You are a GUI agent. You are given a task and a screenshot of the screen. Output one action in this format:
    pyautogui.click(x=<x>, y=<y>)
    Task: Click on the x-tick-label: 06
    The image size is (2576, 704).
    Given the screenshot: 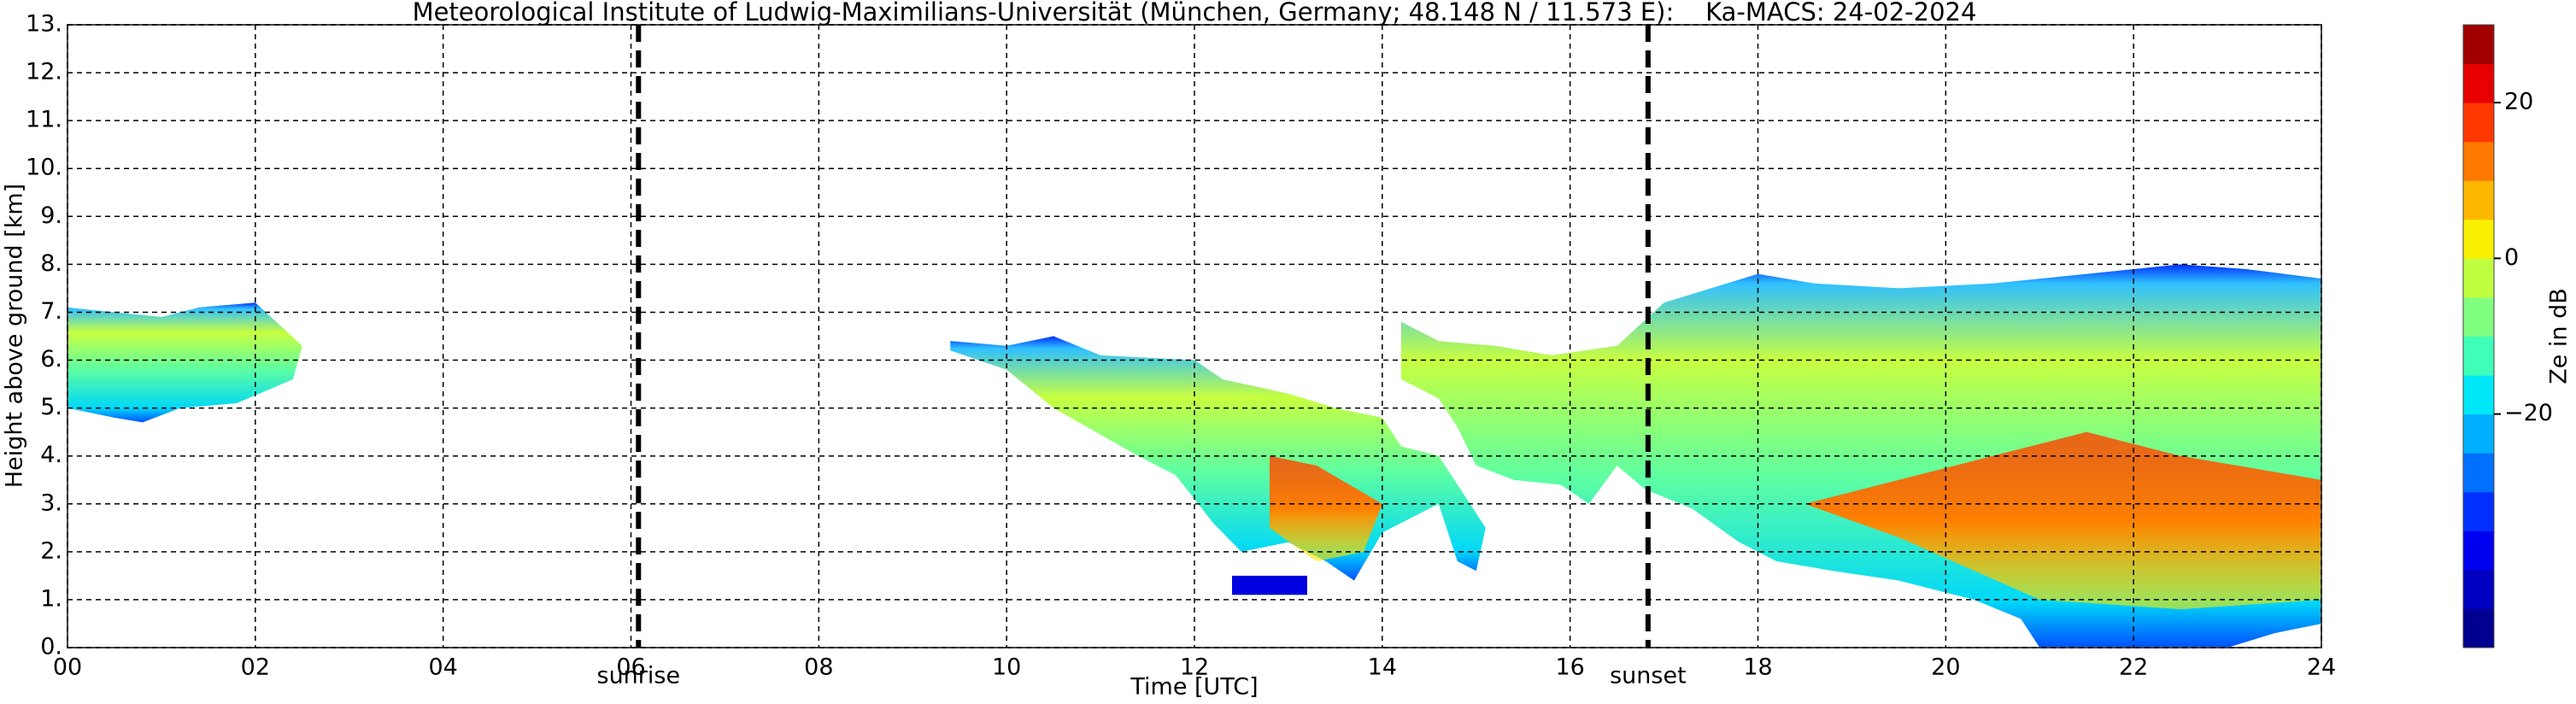 What is the action you would take?
    pyautogui.click(x=630, y=667)
    